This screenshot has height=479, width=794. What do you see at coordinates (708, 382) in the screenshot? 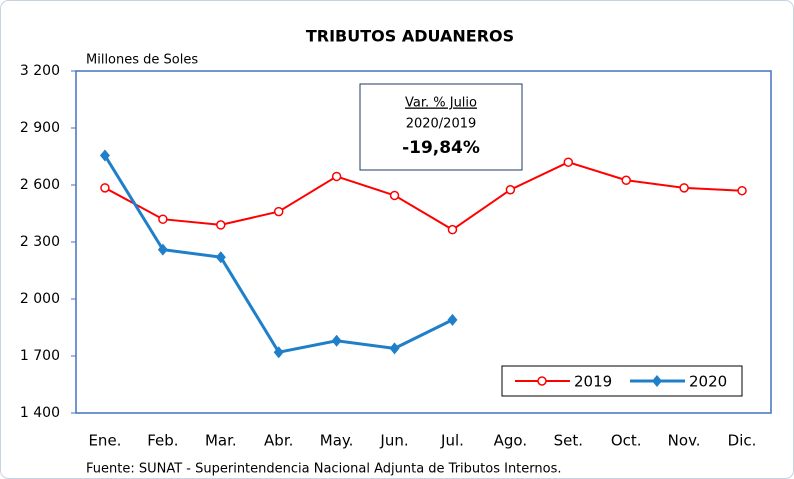
I see `legend-label: 2020` at bounding box center [708, 382].